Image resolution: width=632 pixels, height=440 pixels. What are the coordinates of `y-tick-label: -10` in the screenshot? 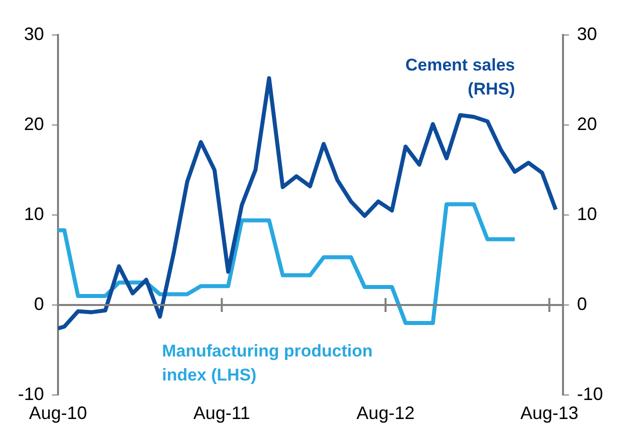 It's located at (31, 394).